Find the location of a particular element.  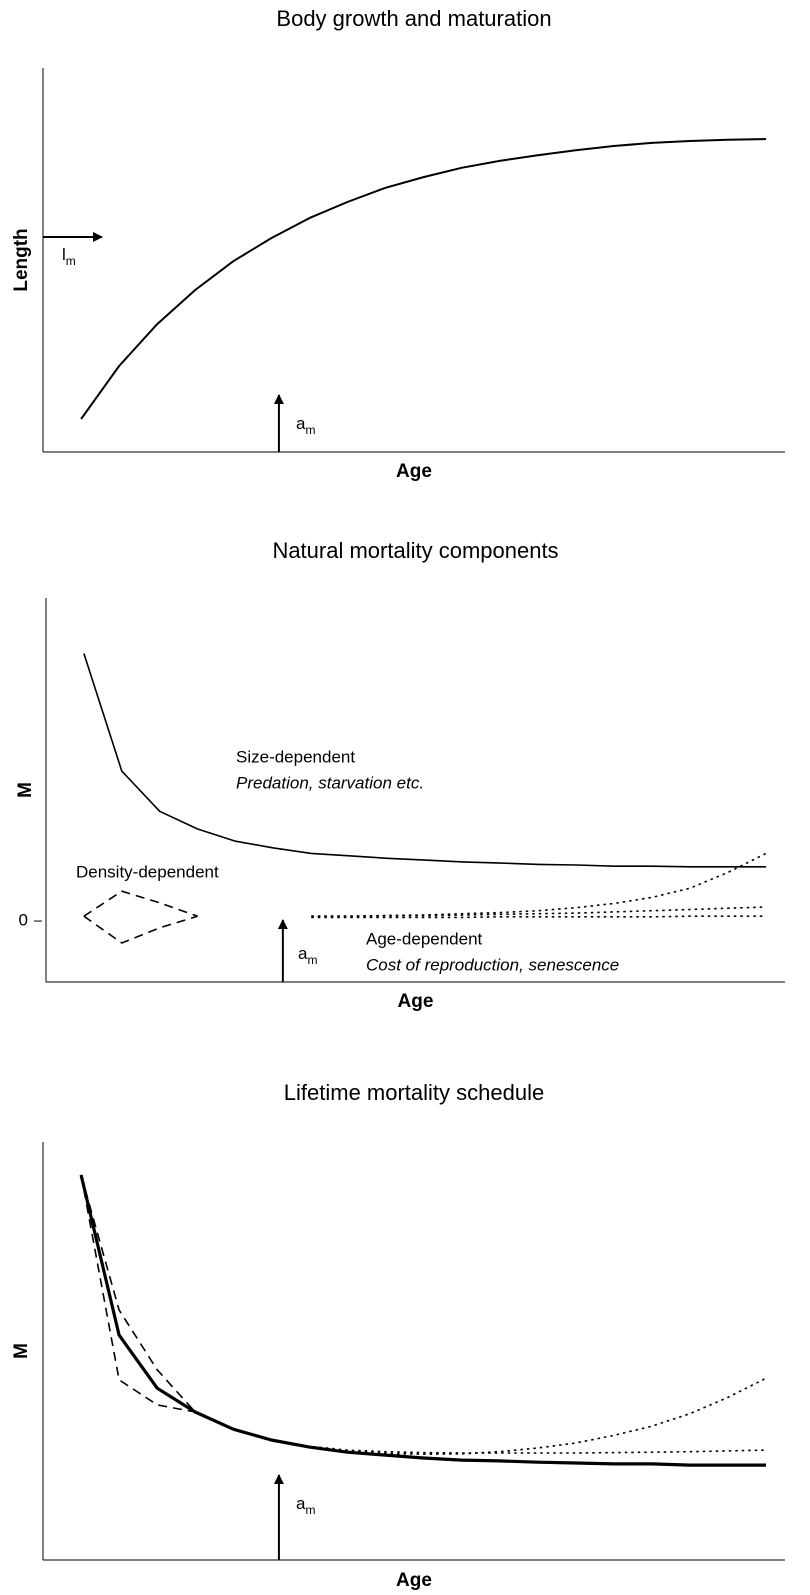

annotation: Size-dependent is located at coordinates (295, 756).